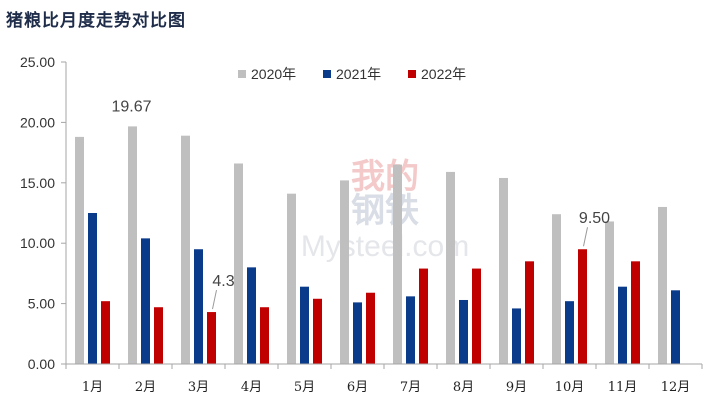 The width and height of the screenshot is (709, 413). What do you see at coordinates (385, 177) in the screenshot?
I see `watermark-text-1: 我的` at bounding box center [385, 177].